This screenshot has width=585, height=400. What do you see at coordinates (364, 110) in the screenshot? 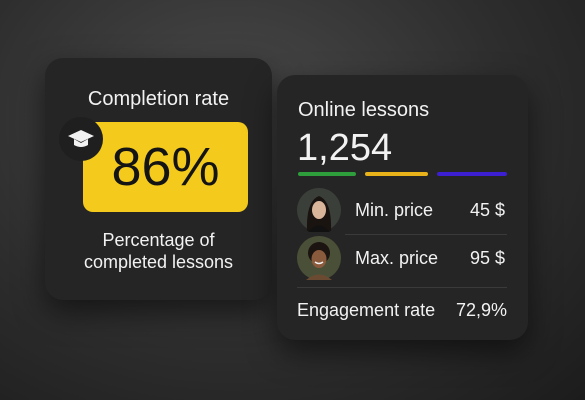
I see `card-title: Online lessons` at bounding box center [364, 110].